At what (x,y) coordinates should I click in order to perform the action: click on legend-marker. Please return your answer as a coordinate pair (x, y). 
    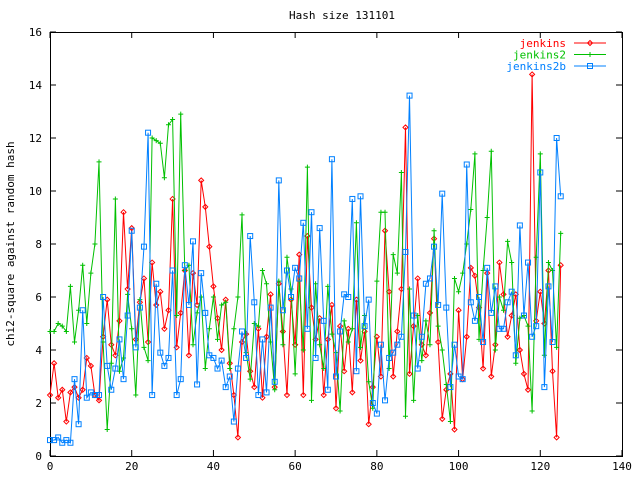
    Looking at the image, I should click on (590, 54).